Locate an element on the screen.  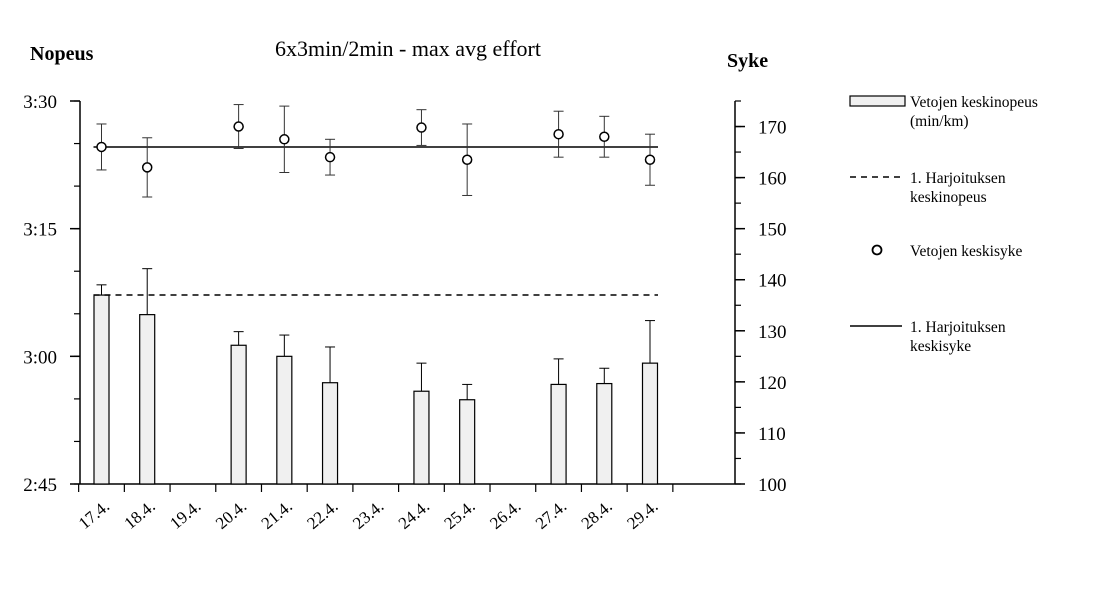
x-tick-label: 20.4. is located at coordinates (231, 515).